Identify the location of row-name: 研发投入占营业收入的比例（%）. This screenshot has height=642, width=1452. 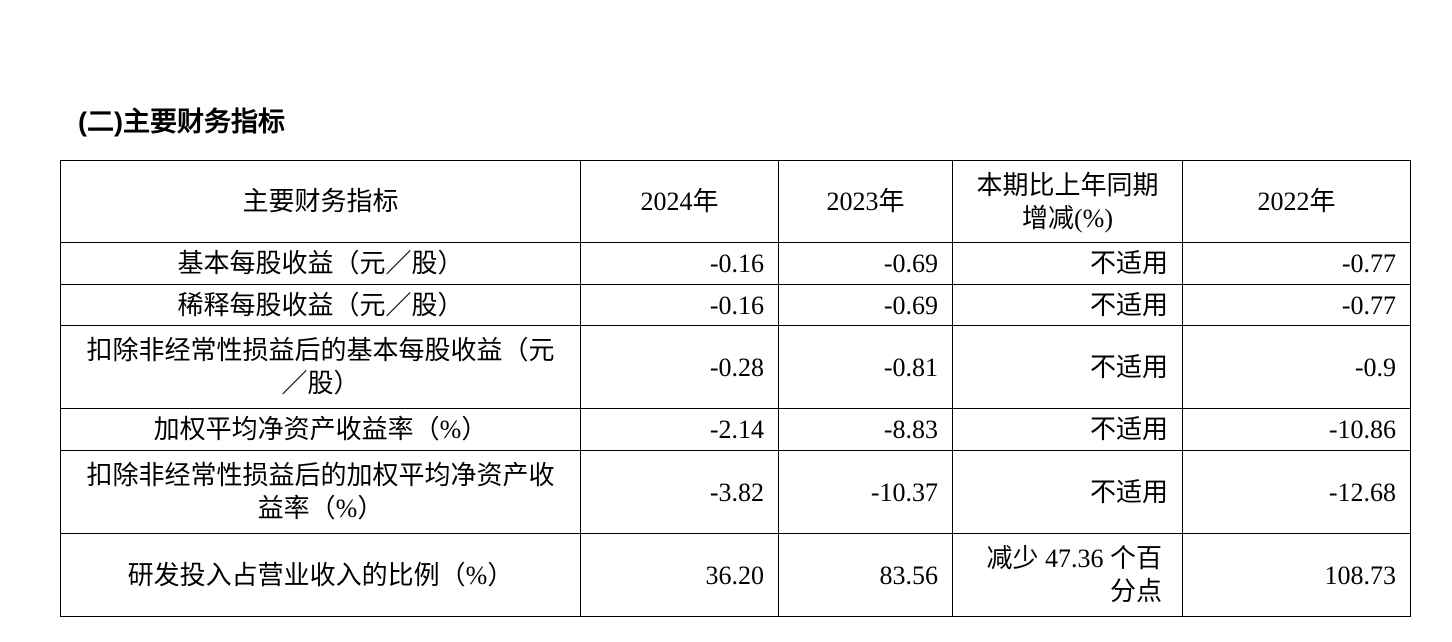
(320, 575).